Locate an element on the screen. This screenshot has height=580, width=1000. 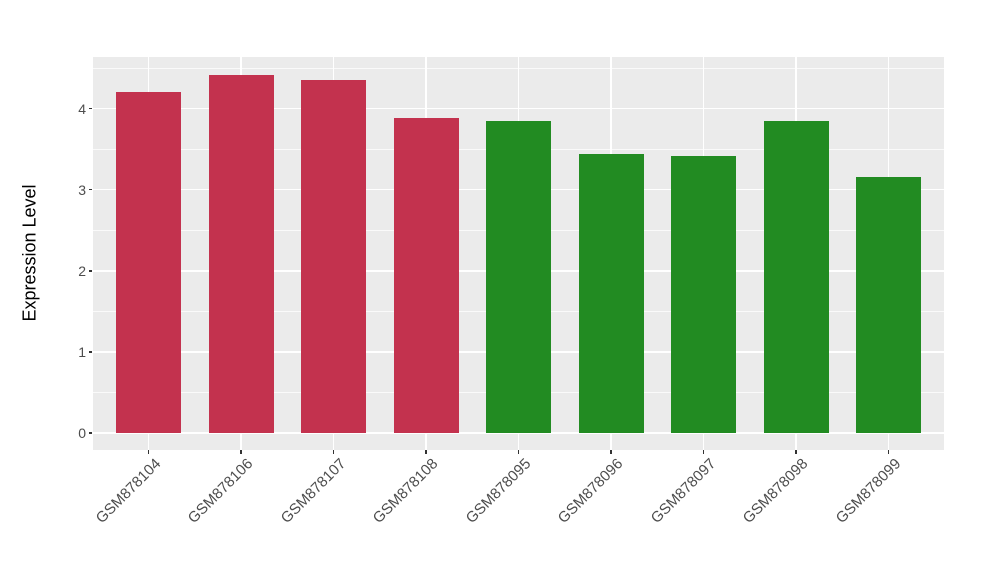
bar-GSM878106 is located at coordinates (241, 253).